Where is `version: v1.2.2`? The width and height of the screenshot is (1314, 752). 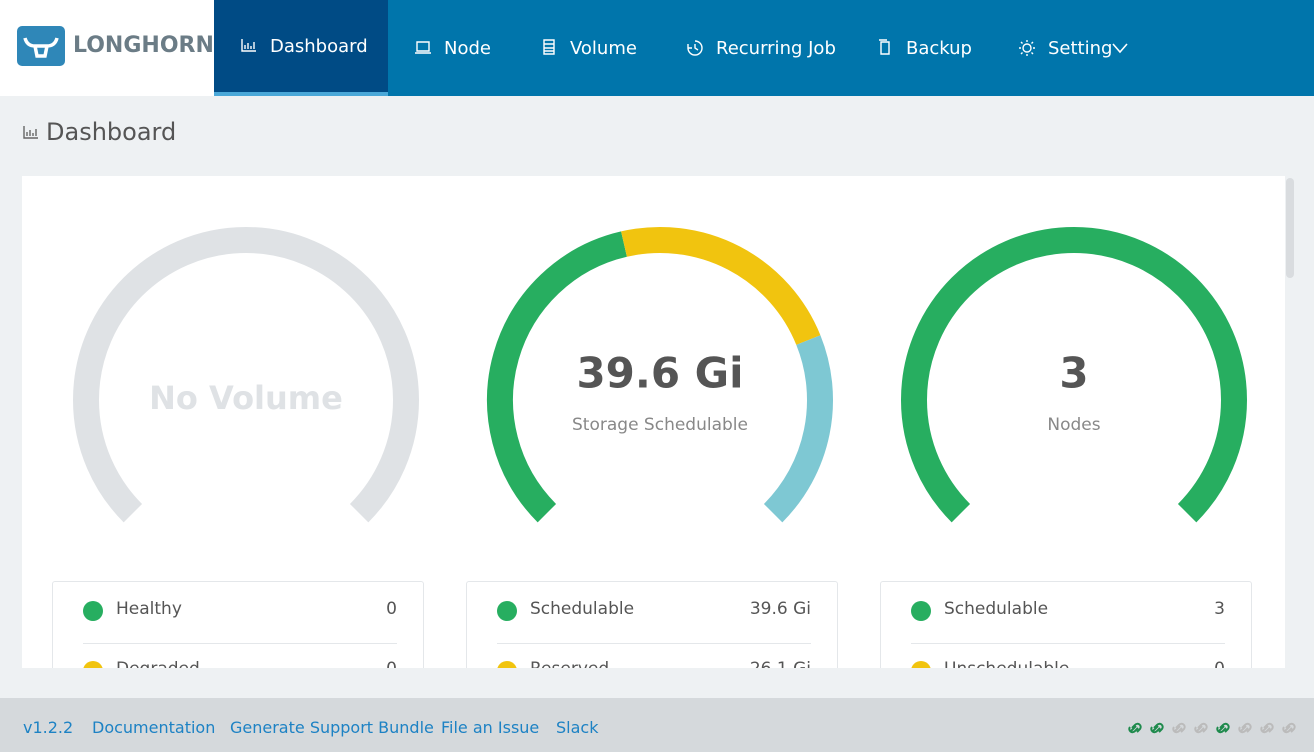
version: v1.2.2 is located at coordinates (48, 727).